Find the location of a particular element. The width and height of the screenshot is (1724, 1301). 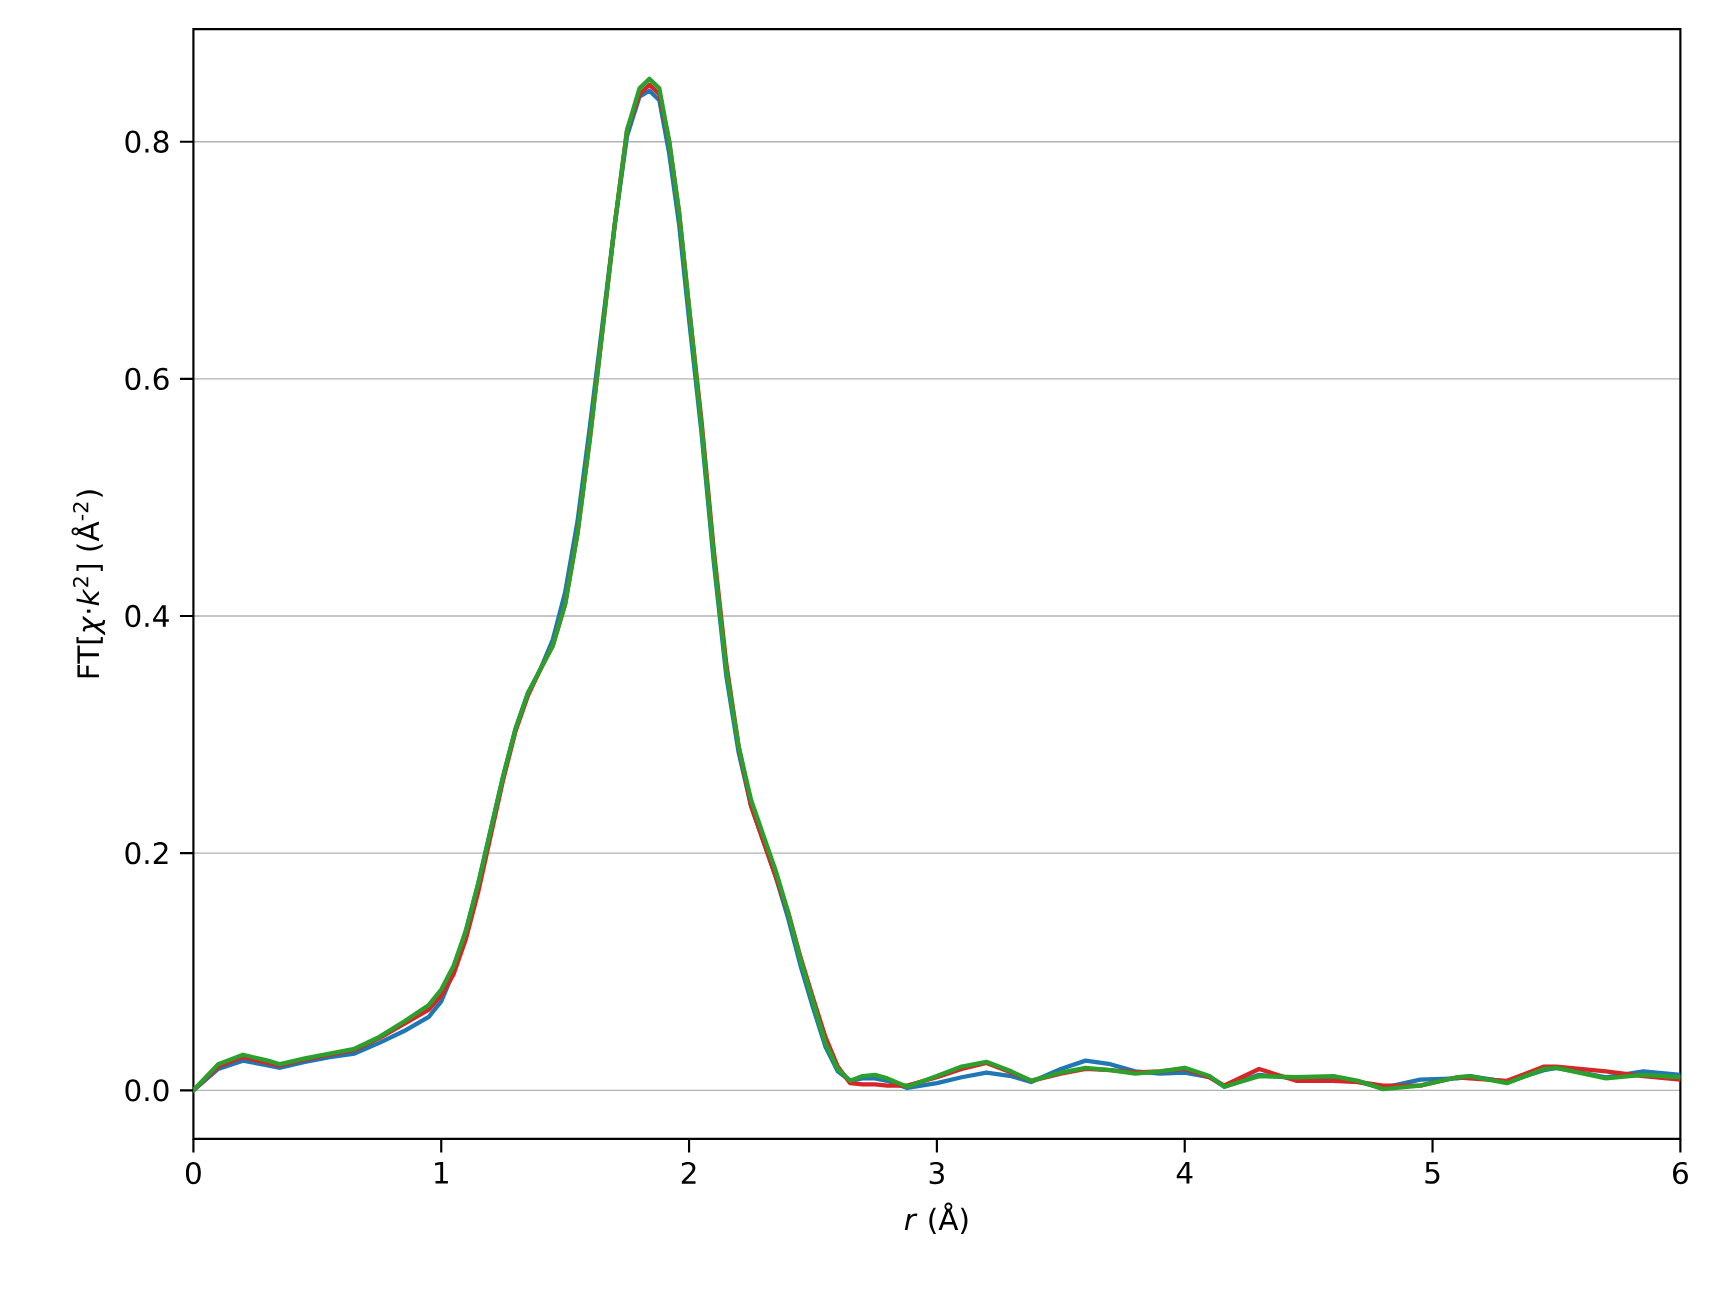

y-axis-title: FT[χ·k$^{2}$] (Å$^{-2}$) is located at coordinates (88, 584).